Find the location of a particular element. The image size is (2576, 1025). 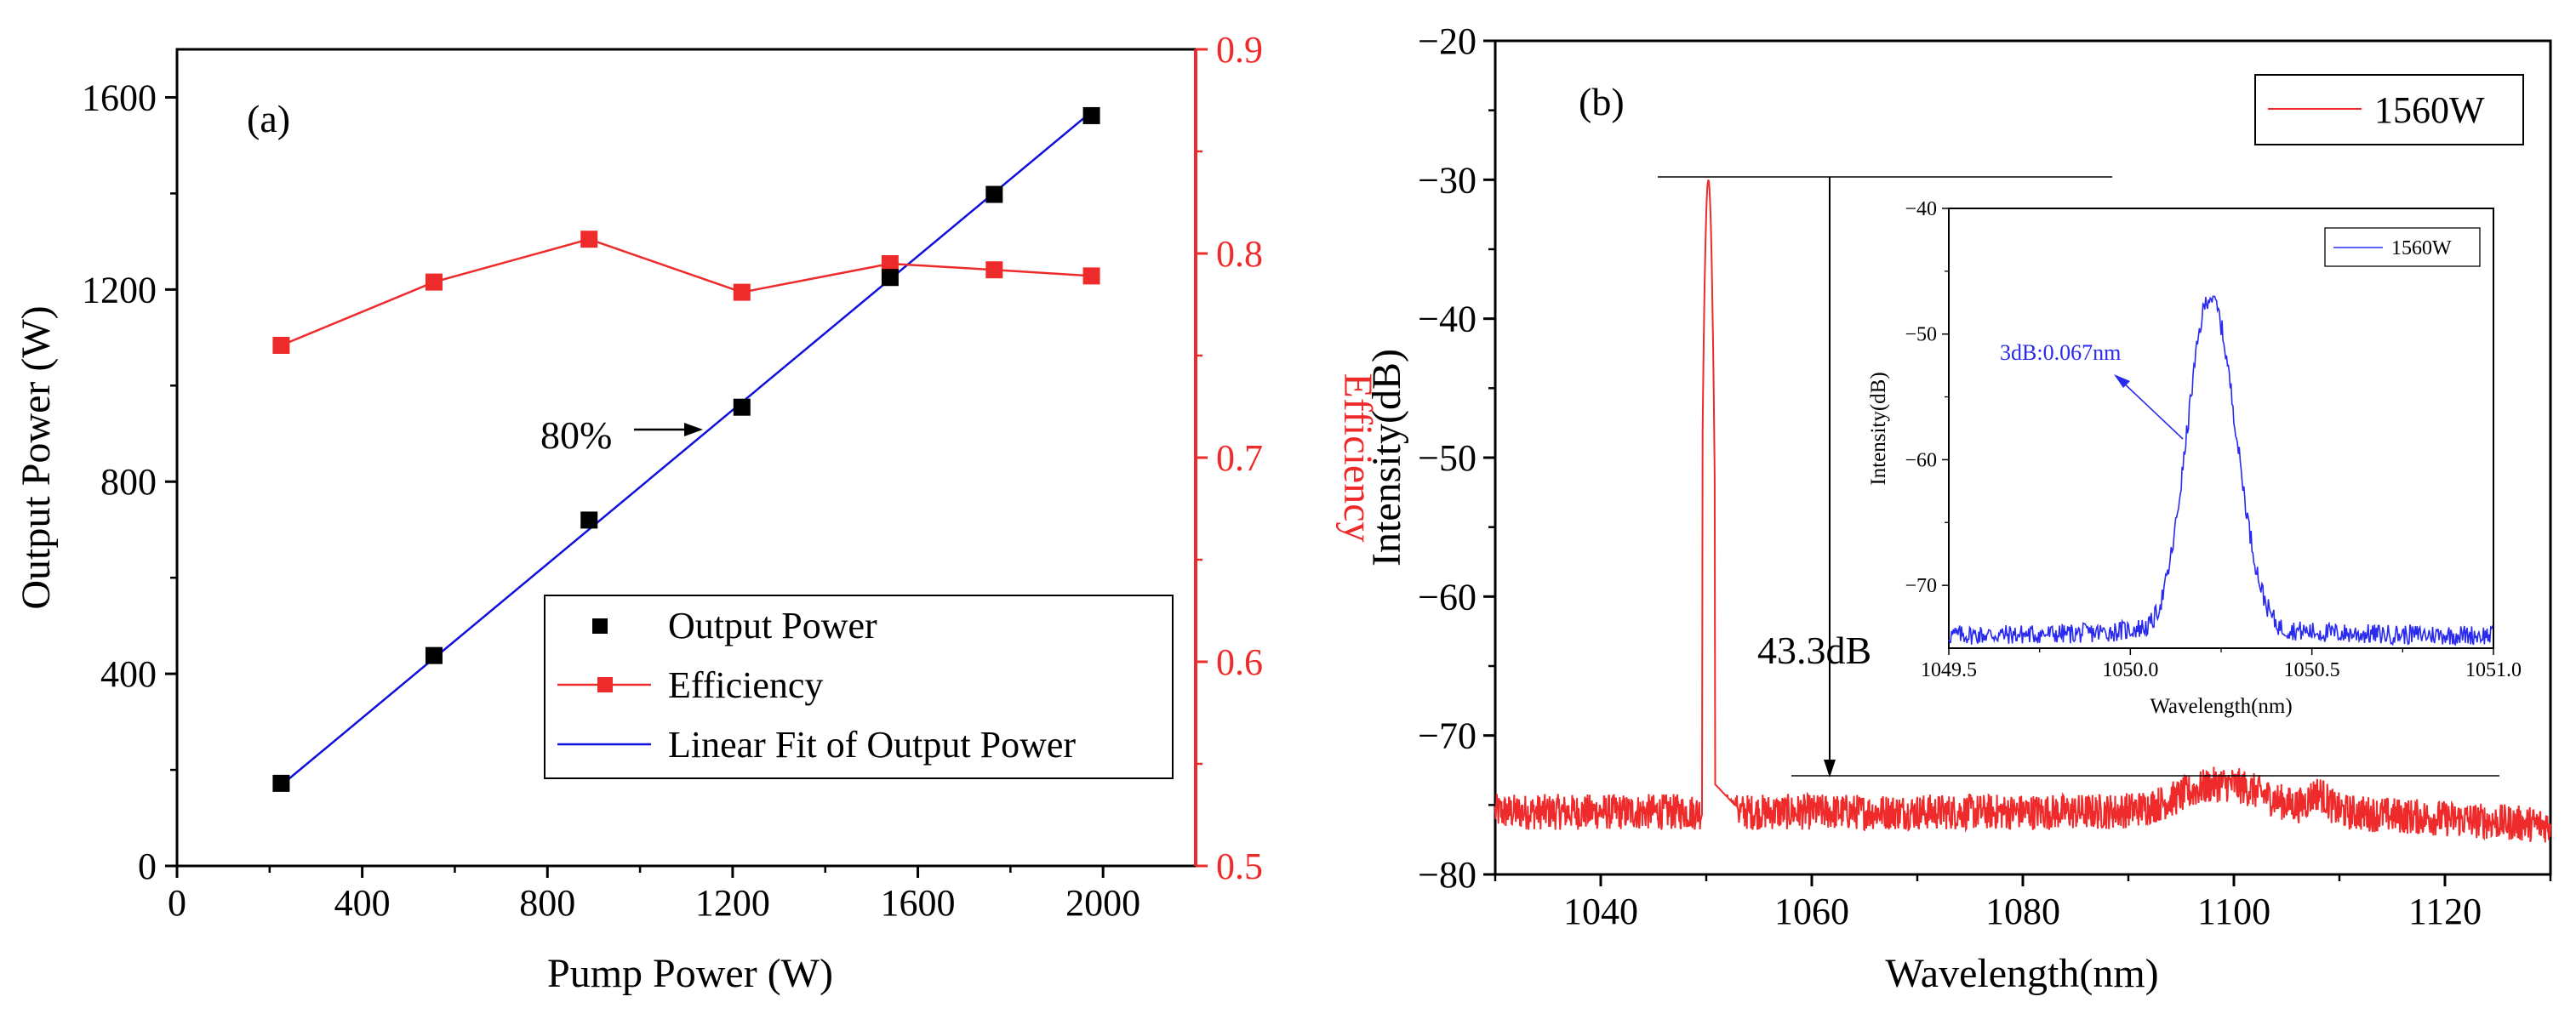

x-tick-label: 1040 is located at coordinates (1600, 911).